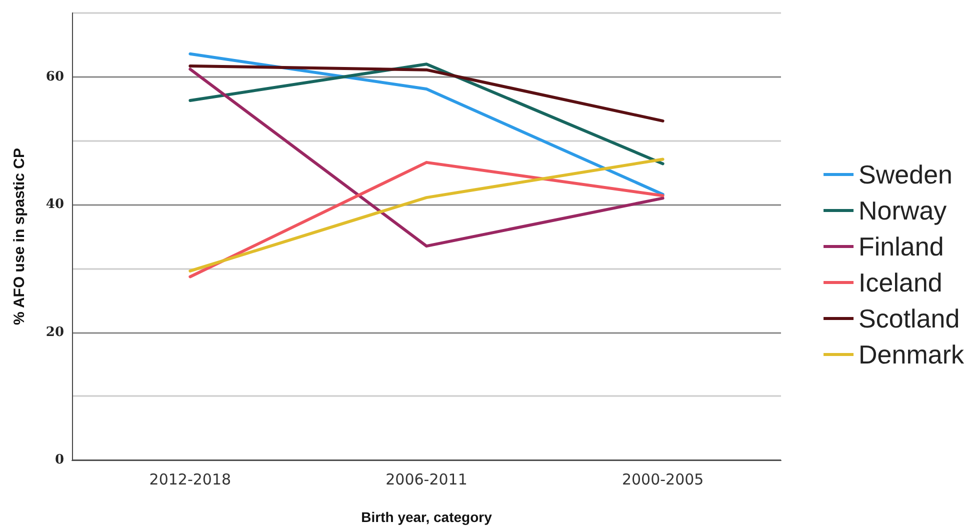 The width and height of the screenshot is (971, 529). What do you see at coordinates (663, 479) in the screenshot?
I see `x-tick-label: 2000-2005` at bounding box center [663, 479].